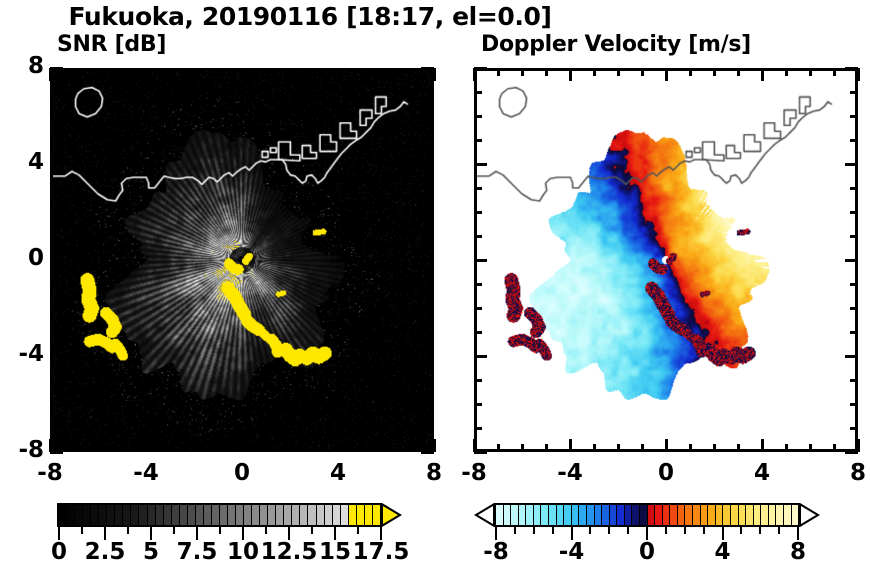 The image size is (870, 570). I want to click on doppler-over-arrow-fill, so click(808, 515).